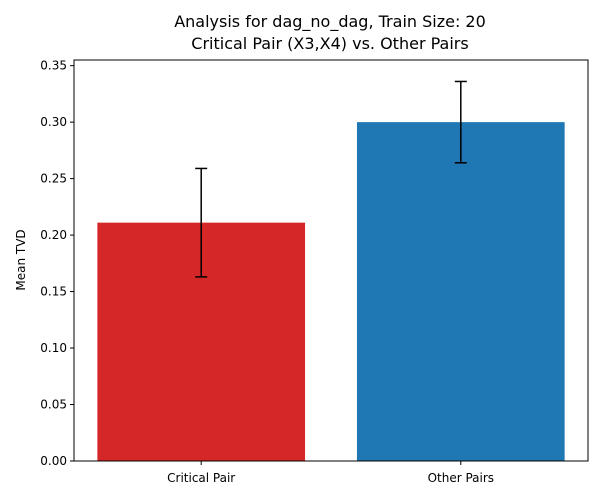 The width and height of the screenshot is (600, 500). Describe the element at coordinates (53, 122) in the screenshot. I see `y-tick-label: 0.30` at that location.